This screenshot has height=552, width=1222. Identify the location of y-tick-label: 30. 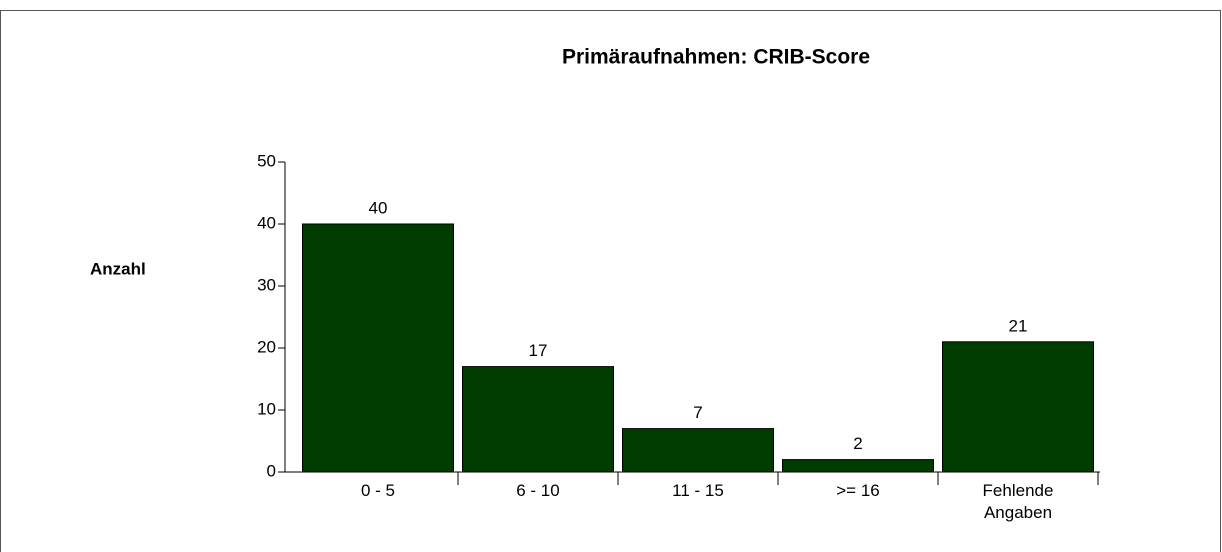
(266, 284).